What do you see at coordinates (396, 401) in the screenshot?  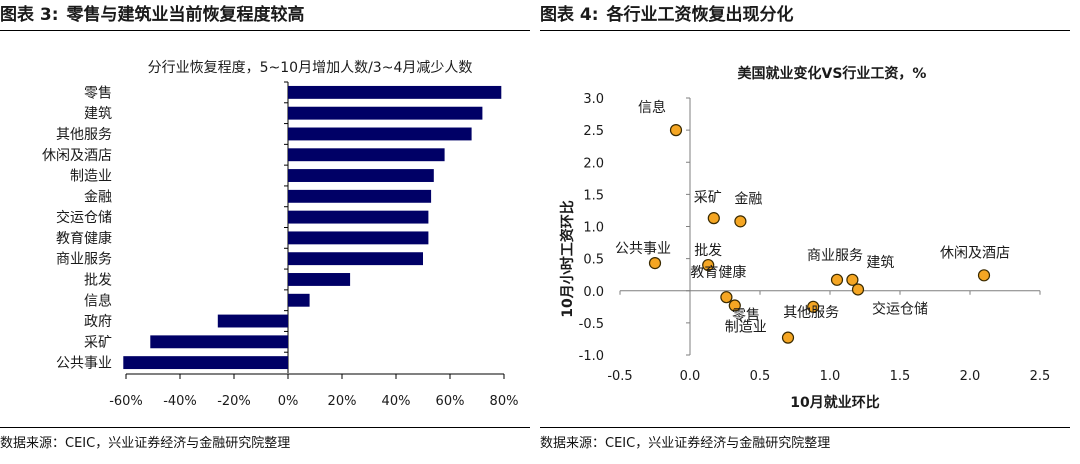 I see `bar-x-tick-label: 40%` at bounding box center [396, 401].